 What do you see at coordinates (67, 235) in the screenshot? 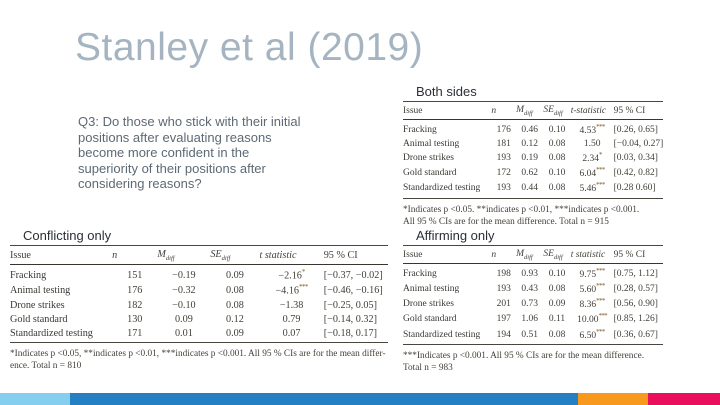
I see `table-label-conflicting-only: Conflicting only` at bounding box center [67, 235].